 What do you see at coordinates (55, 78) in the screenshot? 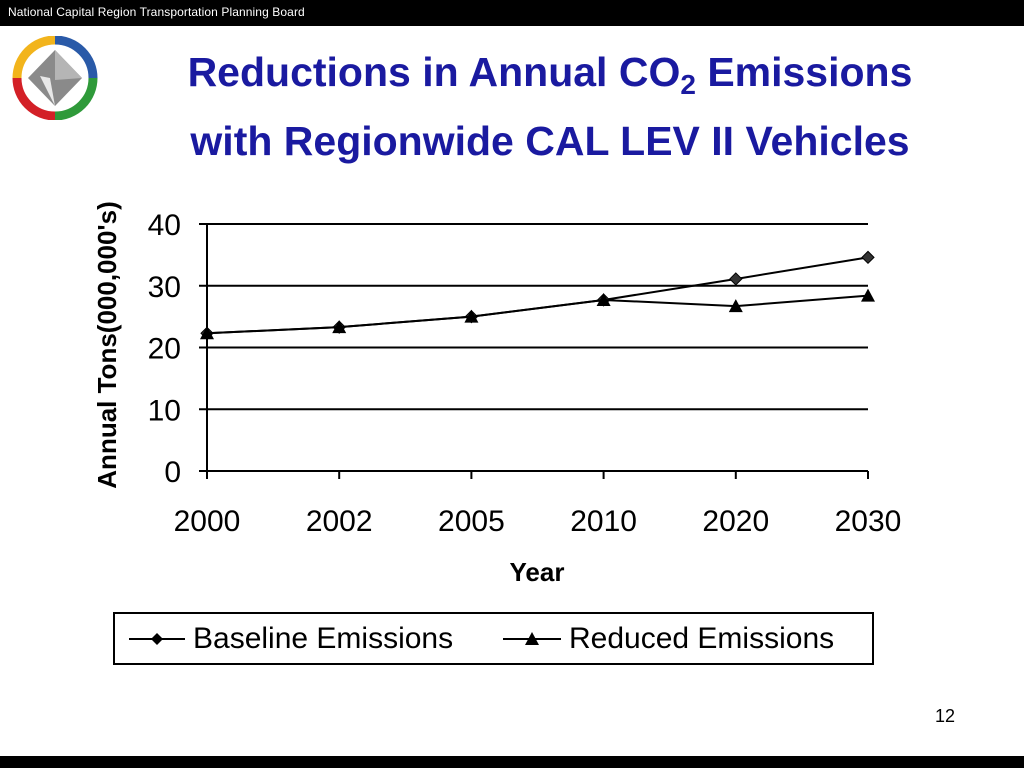
I see `tpb-logo-icon` at bounding box center [55, 78].